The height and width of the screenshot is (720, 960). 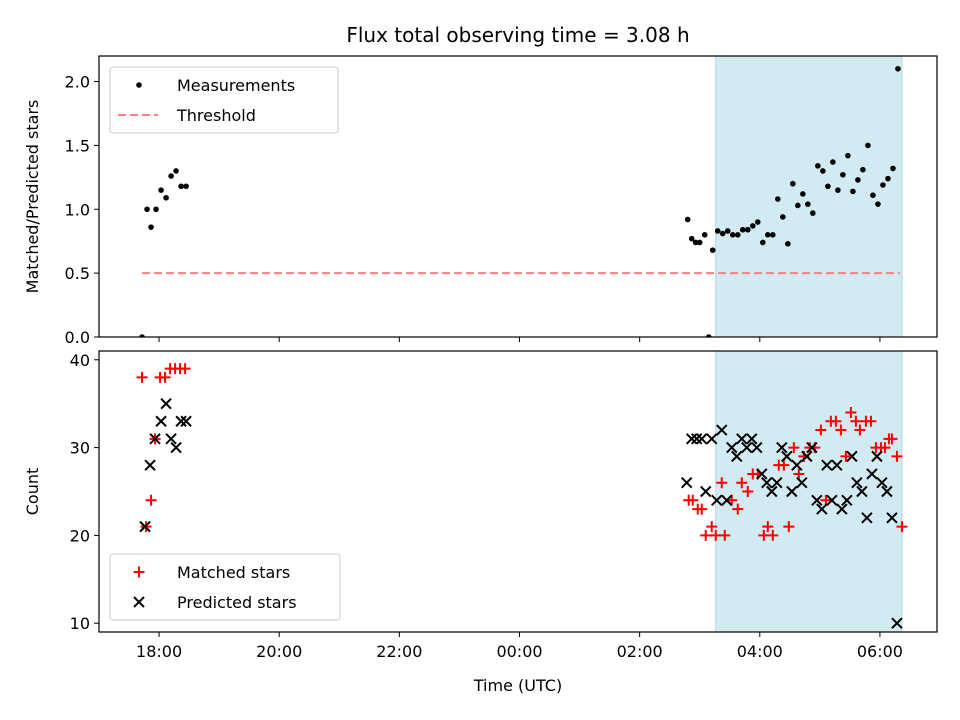 I want to click on top-y-tick-label: 0.0, so click(x=77, y=337).